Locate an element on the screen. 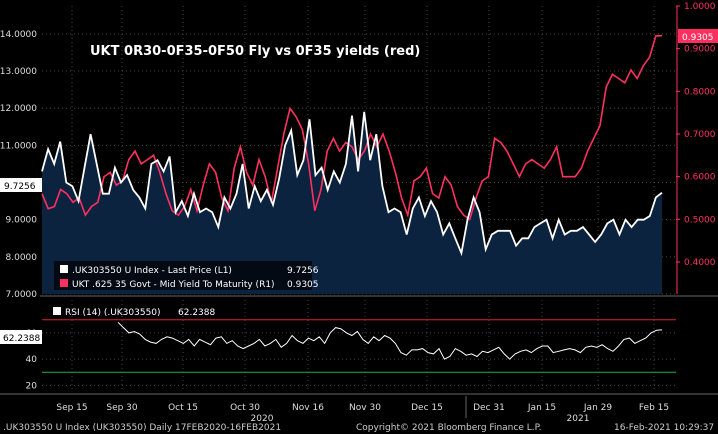 The image size is (718, 434). x-tick-label: Oct 30 is located at coordinates (245, 408).